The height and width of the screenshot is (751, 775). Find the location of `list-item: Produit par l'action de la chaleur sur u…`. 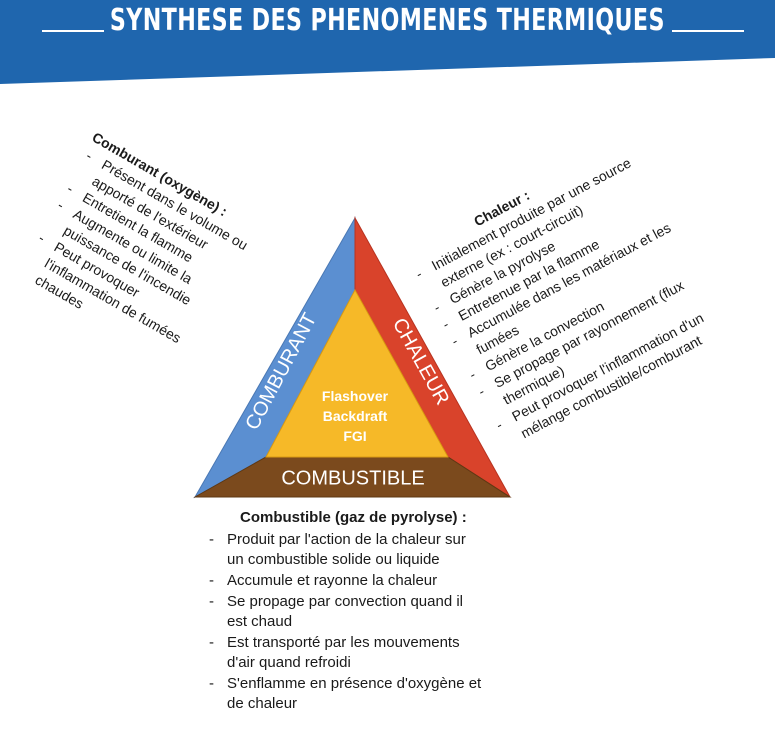

list-item: Produit par l'action de la chaleur sur u… is located at coordinates (365, 550).